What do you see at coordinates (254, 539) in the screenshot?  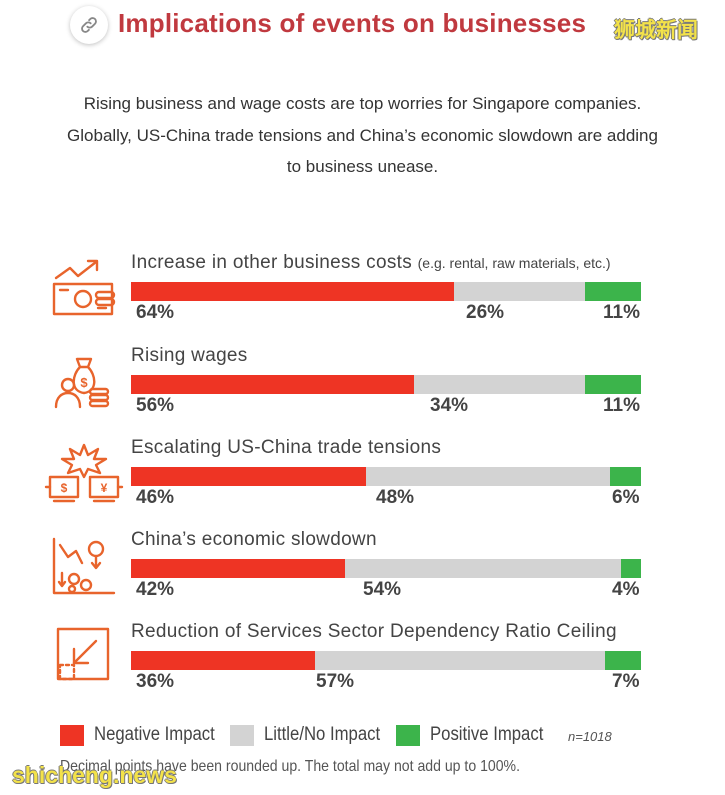 I see `row-label: China’s economic slowdown` at bounding box center [254, 539].